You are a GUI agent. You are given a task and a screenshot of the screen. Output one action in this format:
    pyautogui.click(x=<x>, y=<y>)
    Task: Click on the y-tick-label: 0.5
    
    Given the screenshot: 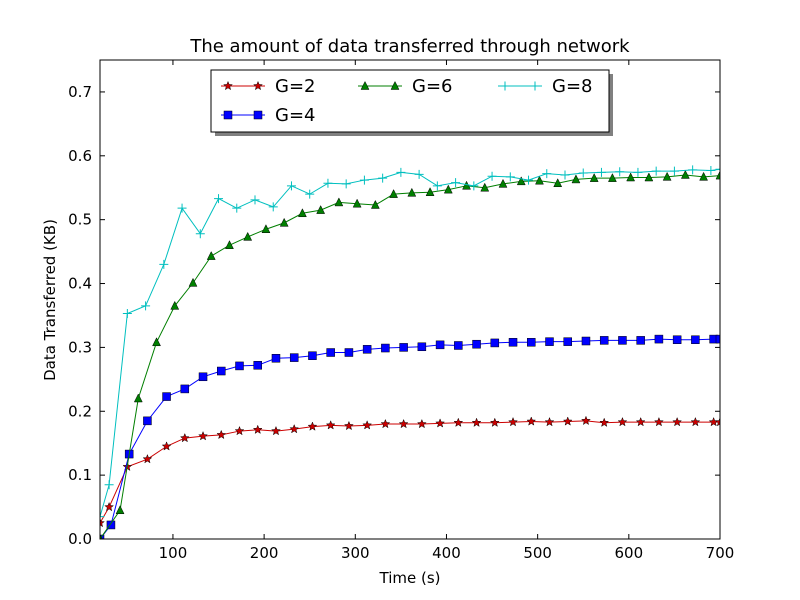 What is the action you would take?
    pyautogui.click(x=80, y=220)
    